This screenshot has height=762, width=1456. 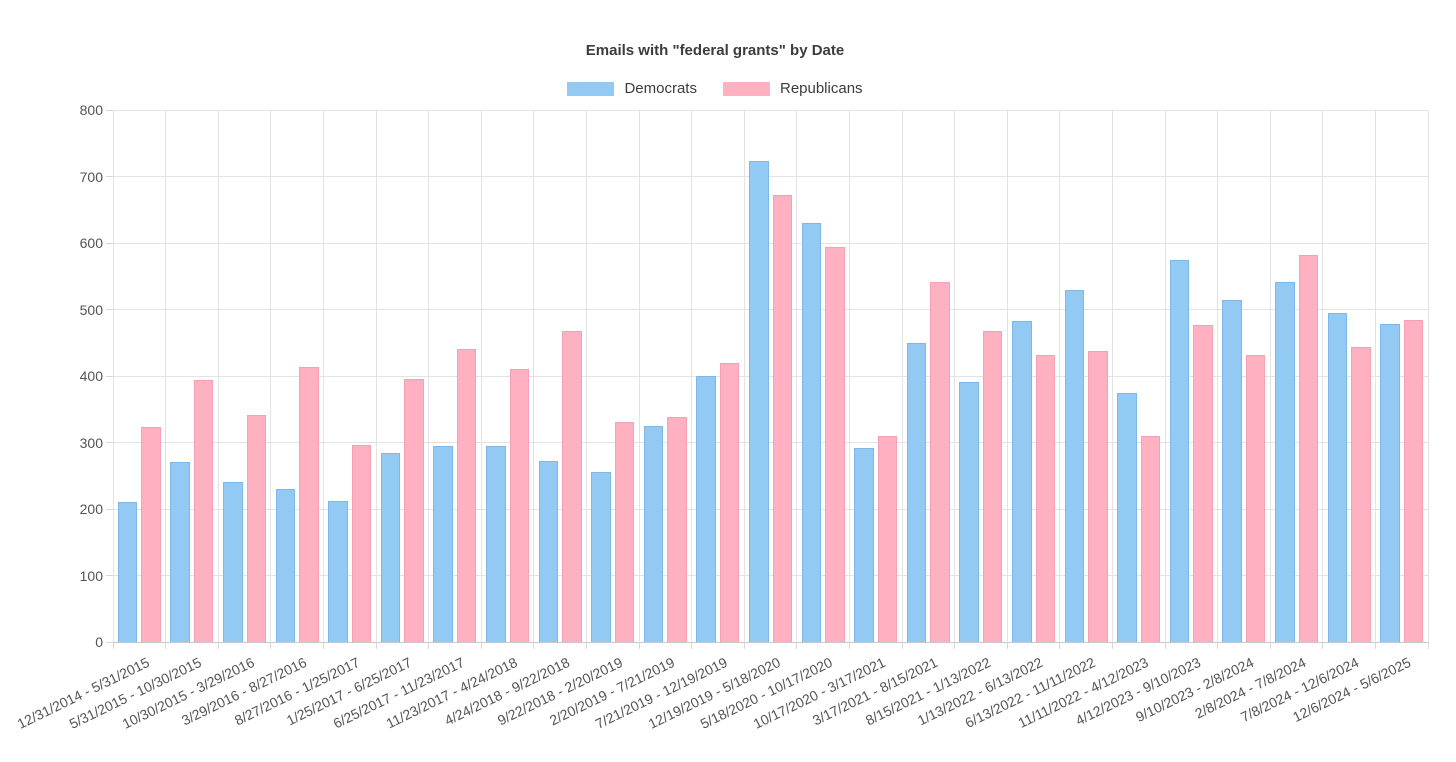 What do you see at coordinates (715, 50) in the screenshot?
I see `chart-title: Emails with "federal grants" by Date` at bounding box center [715, 50].